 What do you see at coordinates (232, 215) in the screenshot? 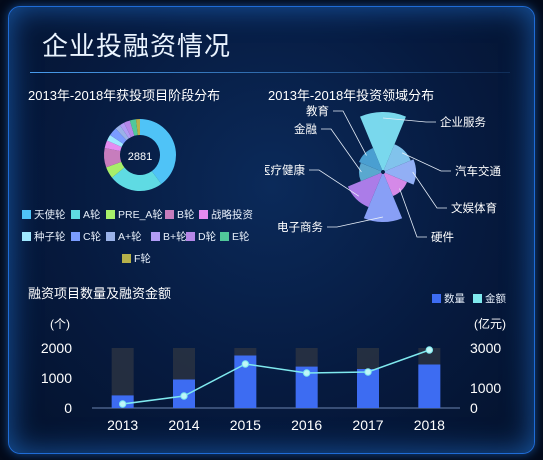
I see `legend-label: 战略投资` at bounding box center [232, 215].